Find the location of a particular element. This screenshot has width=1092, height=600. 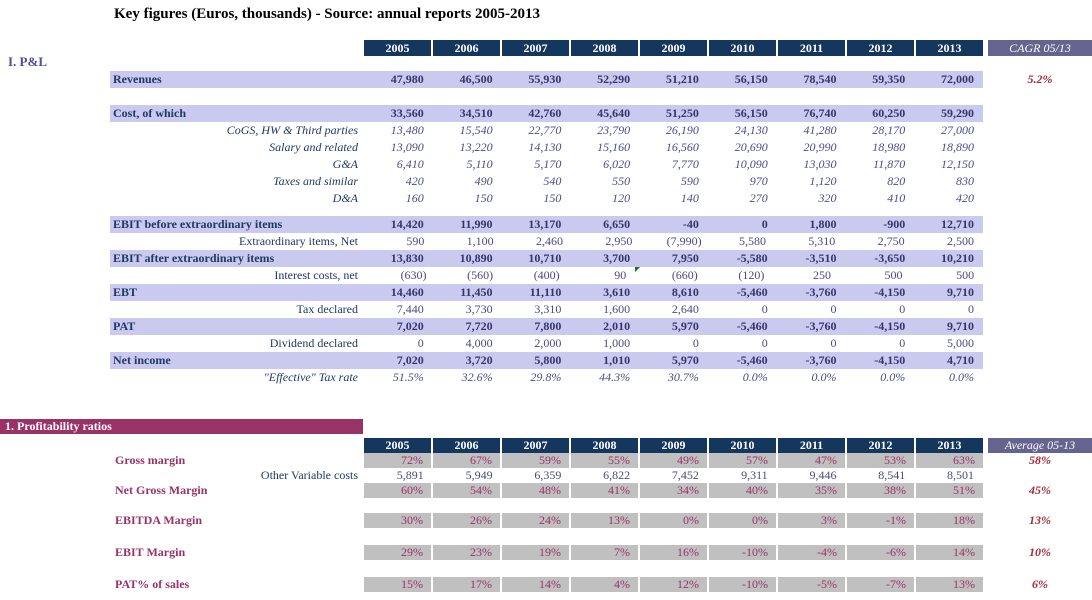

value-cell: 420 is located at coordinates (414, 181).